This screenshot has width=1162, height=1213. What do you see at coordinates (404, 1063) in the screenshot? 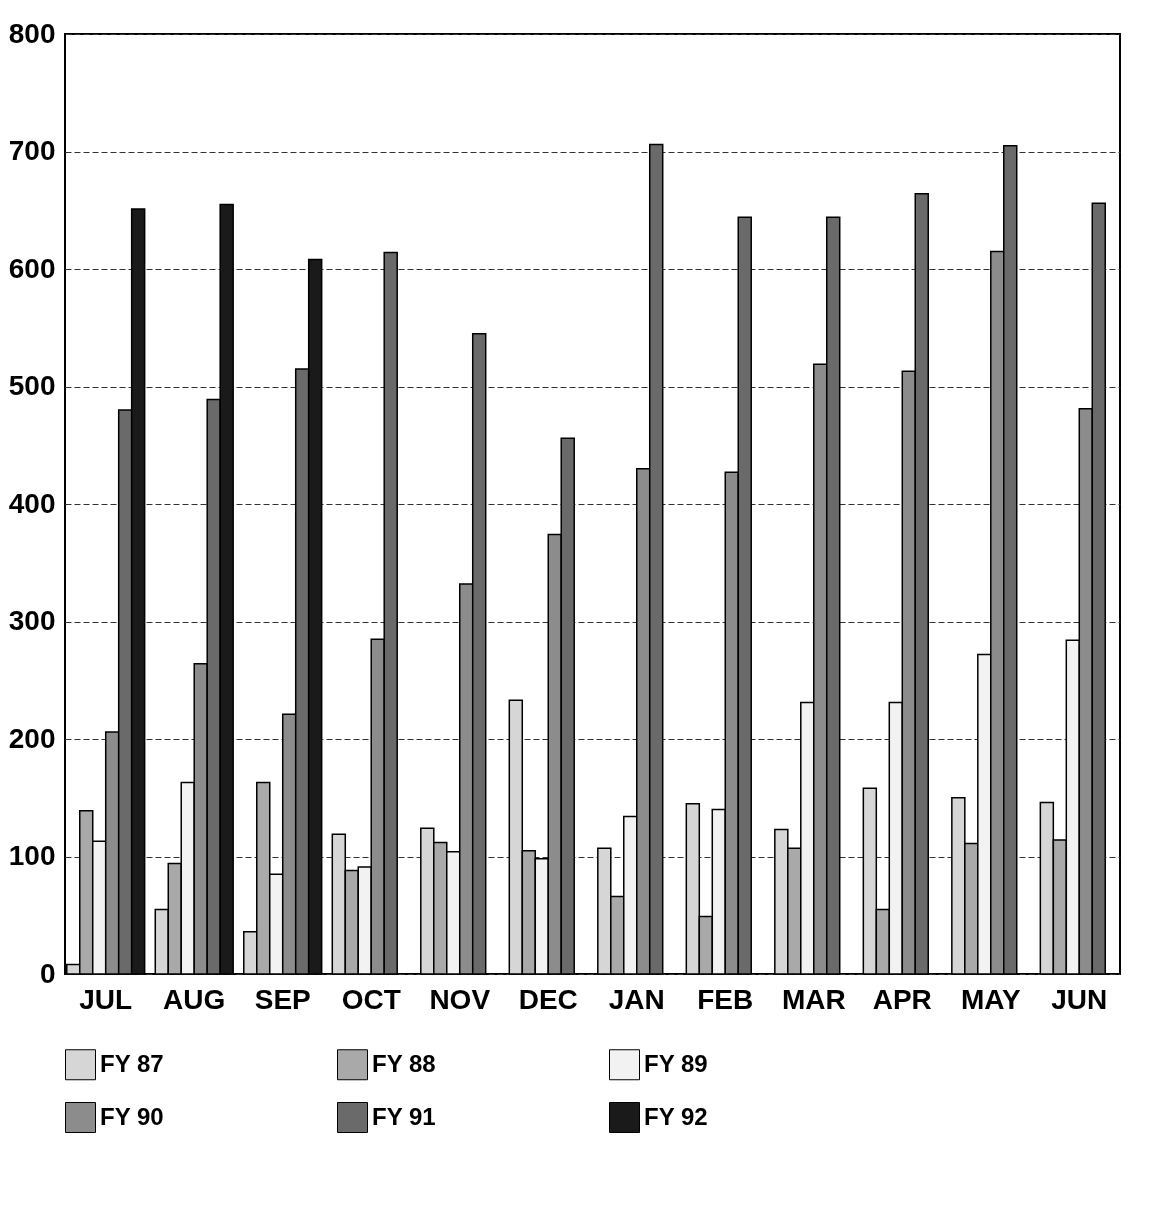
I see `legend-label: FY 88` at bounding box center [404, 1063].